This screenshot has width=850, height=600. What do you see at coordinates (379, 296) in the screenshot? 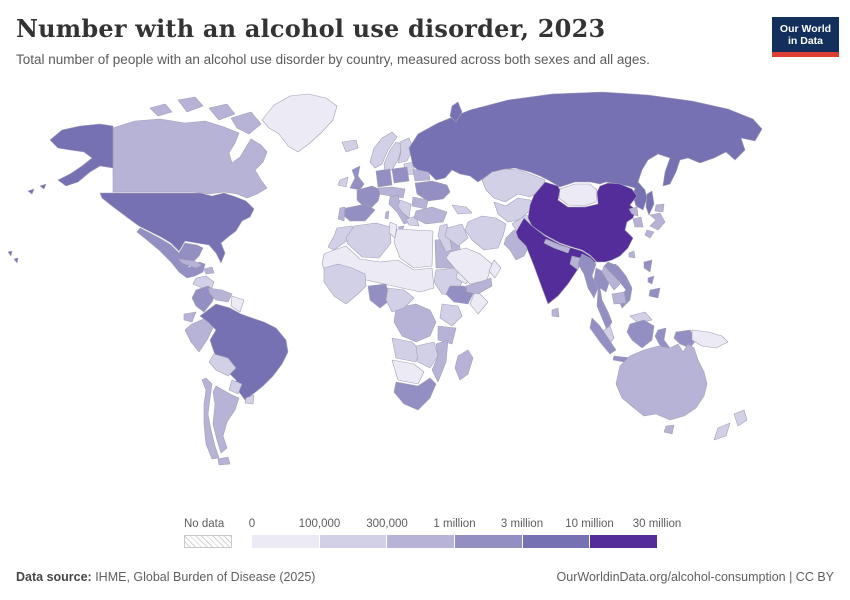
I see `country-nigeria` at bounding box center [379, 296].